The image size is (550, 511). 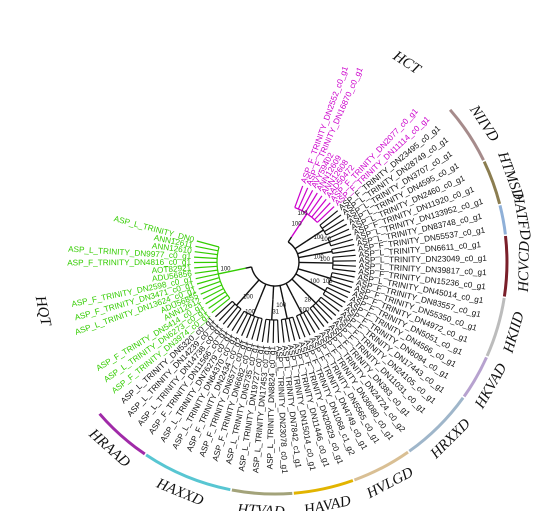 I want to click on bootstrap-value: 28, so click(x=307, y=300).